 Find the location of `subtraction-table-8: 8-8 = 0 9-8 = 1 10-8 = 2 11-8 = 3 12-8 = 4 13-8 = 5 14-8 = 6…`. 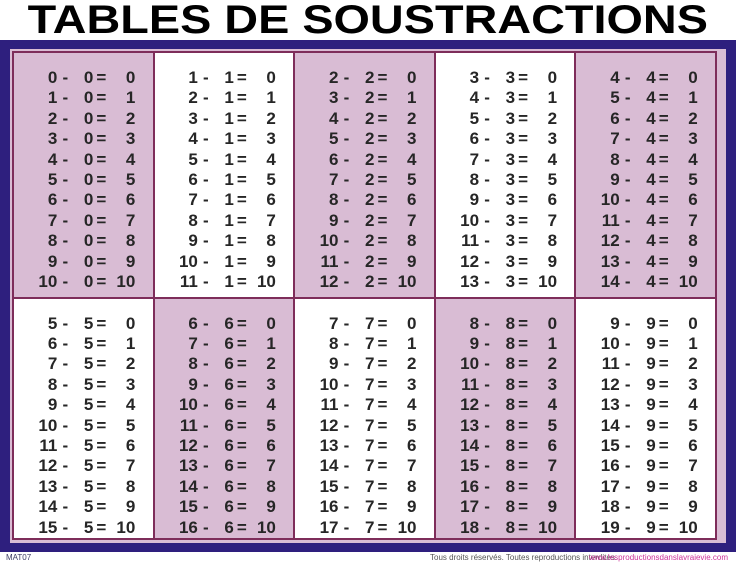

subtraction-table-8: 8-8 = 0 9-8 = 1 10-8 = 2 11-8 = 3 12-8 = 4 13-8 = 5 14-8 = 6… is located at coordinates (505, 418).